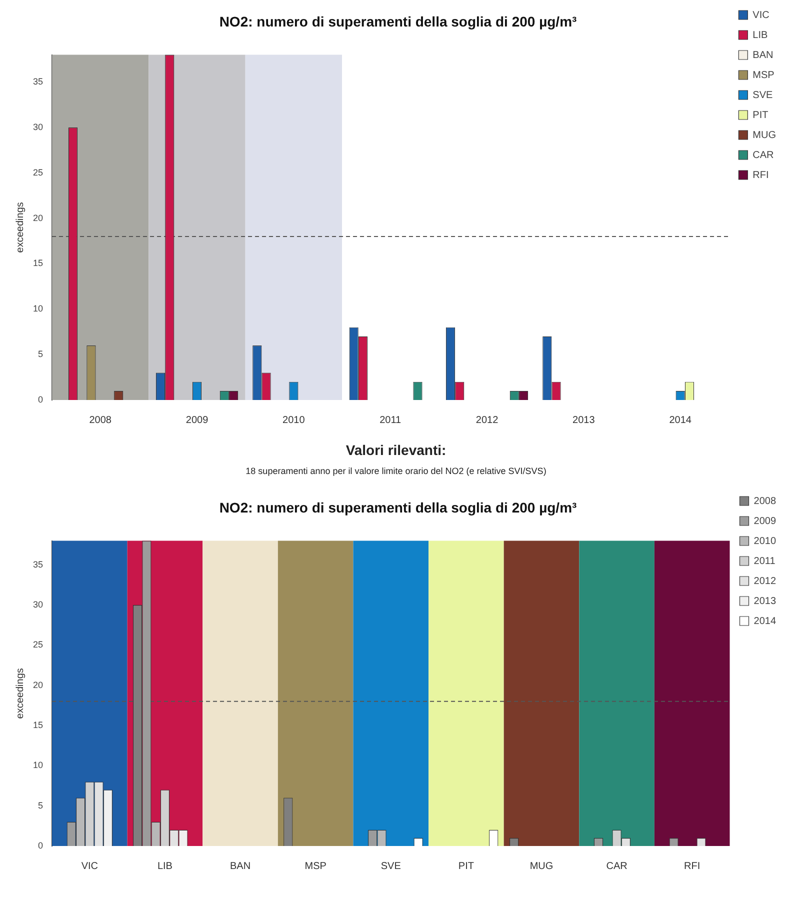  Describe the element at coordinates (391, 420) in the screenshot. I see `x-tick-label: 2011` at that location.